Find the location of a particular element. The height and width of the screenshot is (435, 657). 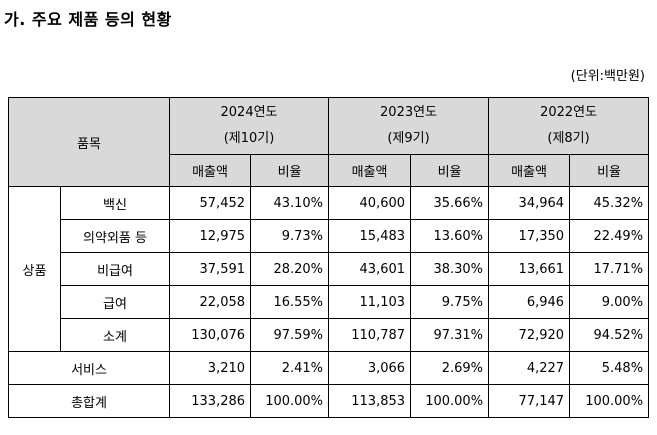

header-year-2023: 2023연도 (제9기) is located at coordinates (409, 126).